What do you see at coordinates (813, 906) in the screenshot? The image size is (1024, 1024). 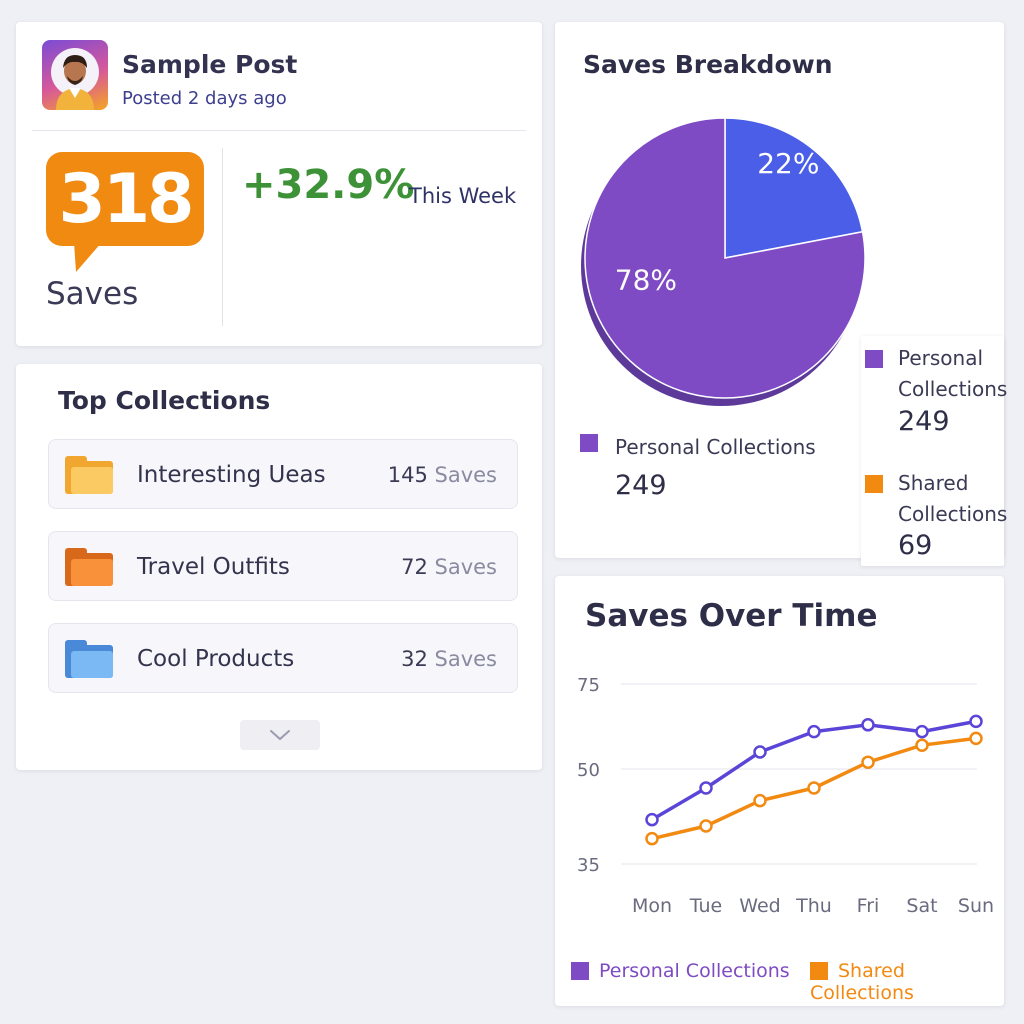 I see `x-tick-label: Thu` at bounding box center [813, 906].